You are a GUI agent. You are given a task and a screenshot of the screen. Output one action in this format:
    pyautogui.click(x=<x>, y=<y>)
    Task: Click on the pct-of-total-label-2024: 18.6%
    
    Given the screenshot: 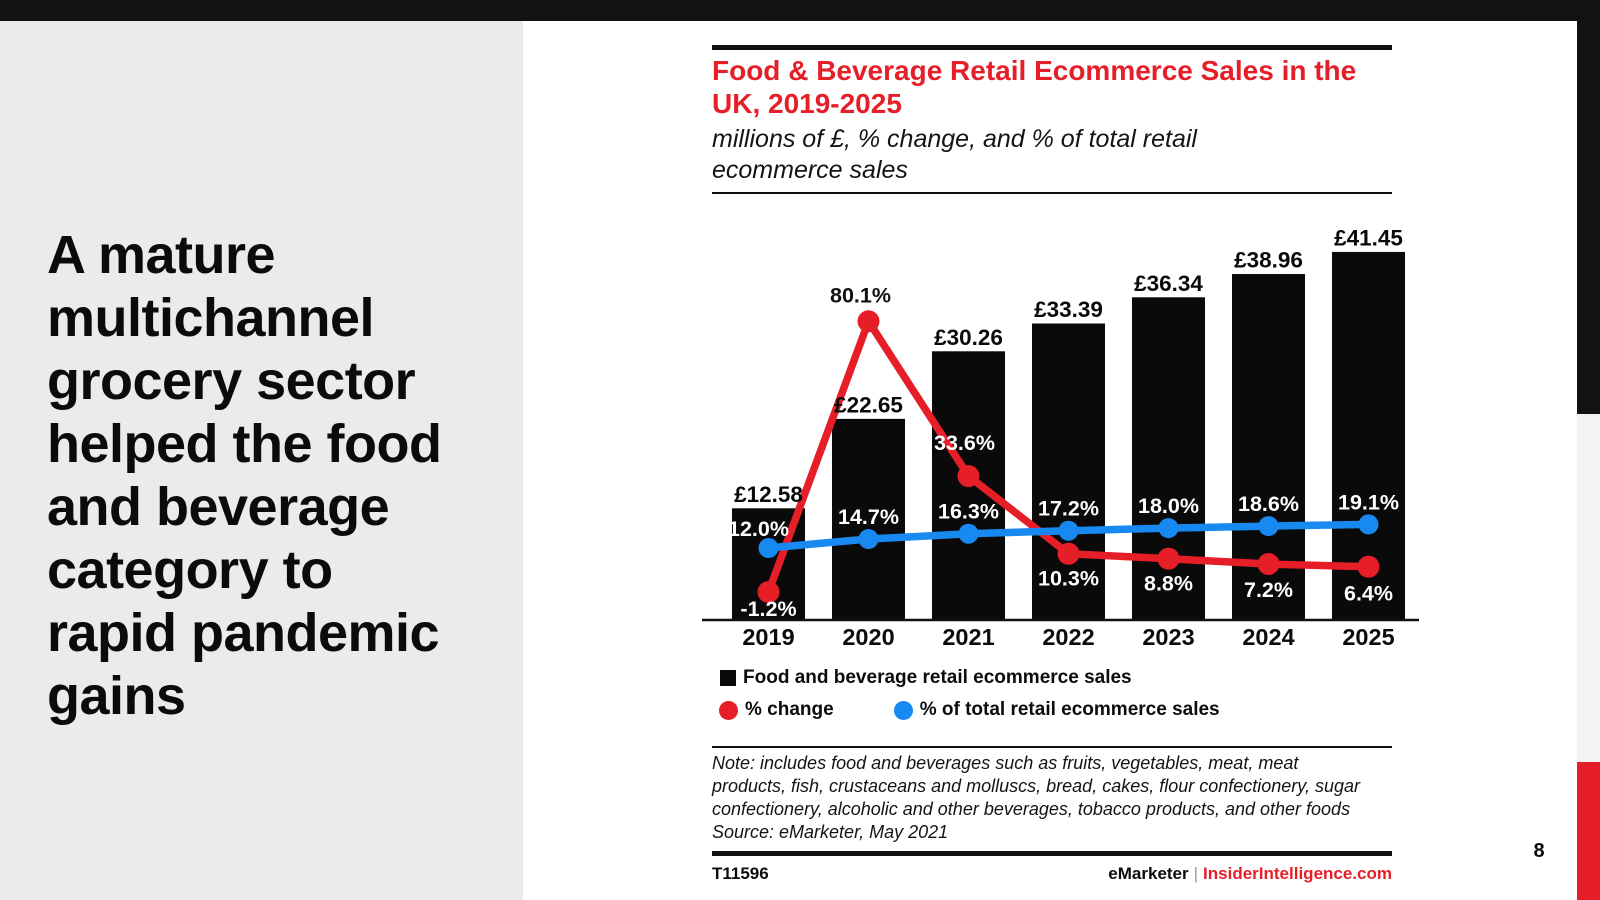 What is the action you would take?
    pyautogui.click(x=1268, y=504)
    